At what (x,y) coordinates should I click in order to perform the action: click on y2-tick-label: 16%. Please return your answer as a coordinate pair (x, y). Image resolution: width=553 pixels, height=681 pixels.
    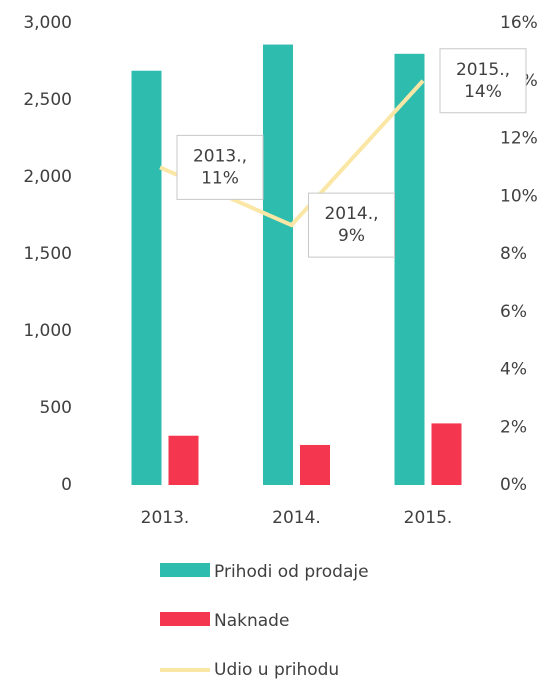
    Looking at the image, I should click on (519, 23).